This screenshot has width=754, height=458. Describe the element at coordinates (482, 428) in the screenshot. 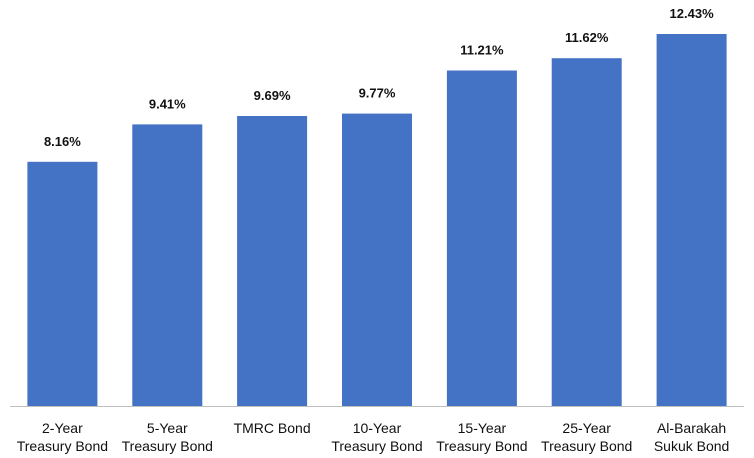

I see `x-tick-label-line: 15-Year` at that location.